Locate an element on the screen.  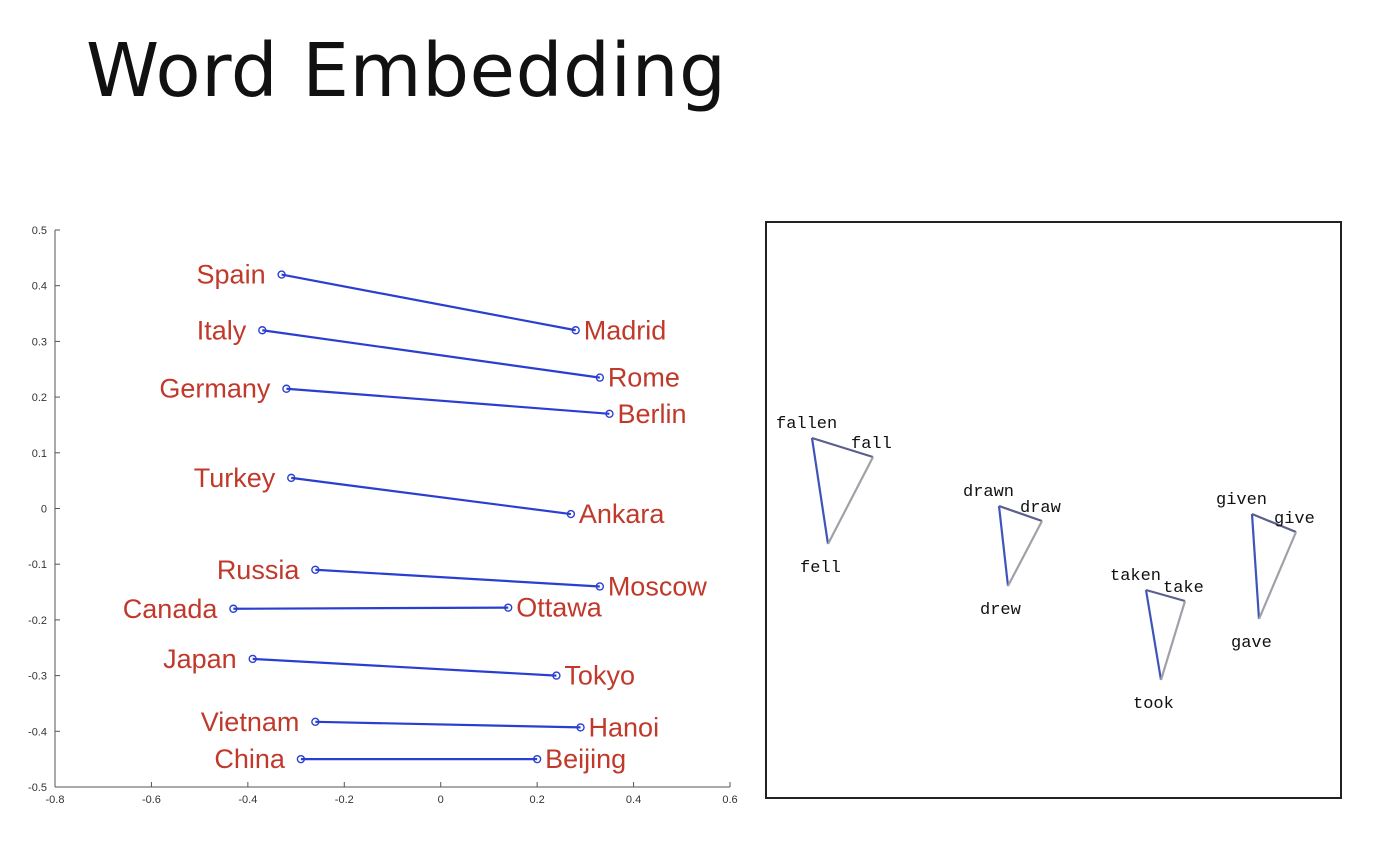
capital-label: Moscow is located at coordinates (658, 586).